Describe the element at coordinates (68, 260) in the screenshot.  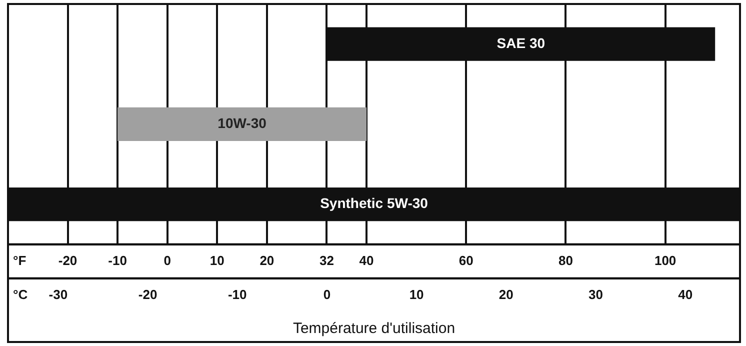
I see `x-tick-label: -20` at that location.